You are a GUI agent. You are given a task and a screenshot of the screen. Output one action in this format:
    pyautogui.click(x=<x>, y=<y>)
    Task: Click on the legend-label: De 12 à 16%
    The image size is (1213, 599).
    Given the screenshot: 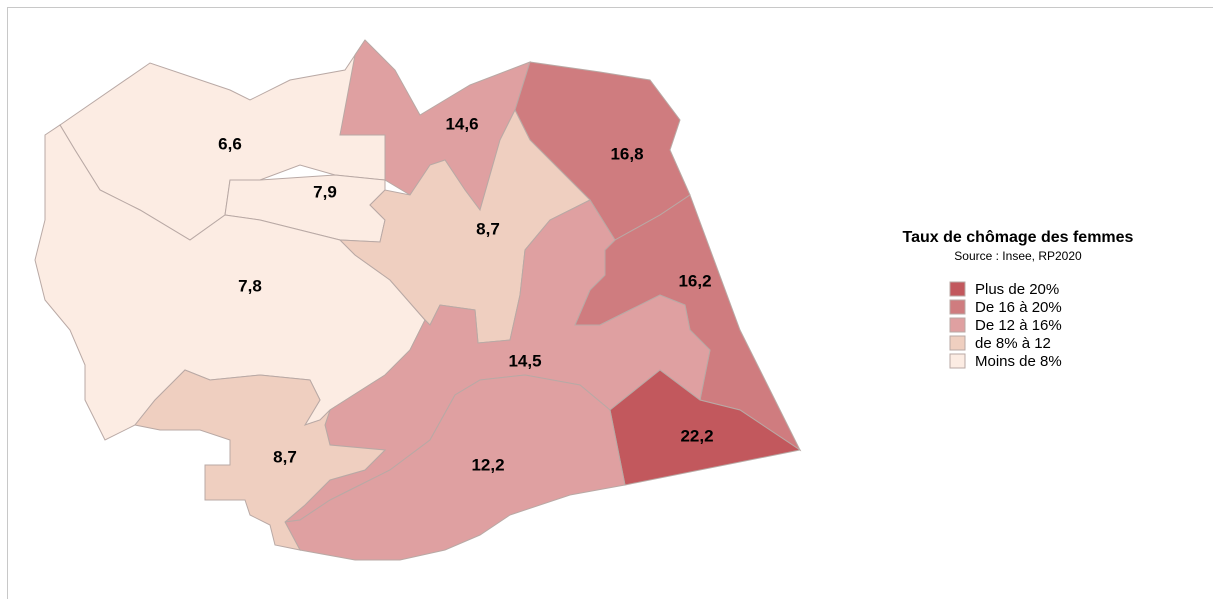 What is the action you would take?
    pyautogui.click(x=1018, y=325)
    